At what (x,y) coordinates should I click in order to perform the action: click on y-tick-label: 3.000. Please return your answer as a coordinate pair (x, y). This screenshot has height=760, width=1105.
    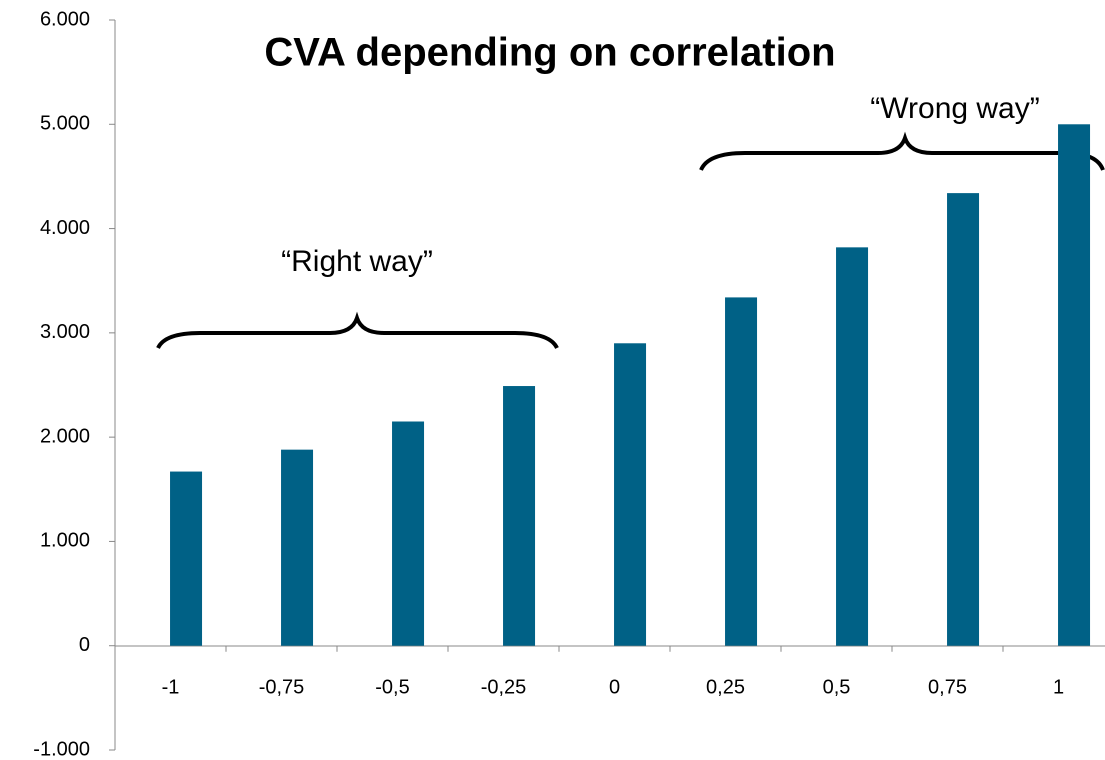
    Looking at the image, I should click on (65, 332).